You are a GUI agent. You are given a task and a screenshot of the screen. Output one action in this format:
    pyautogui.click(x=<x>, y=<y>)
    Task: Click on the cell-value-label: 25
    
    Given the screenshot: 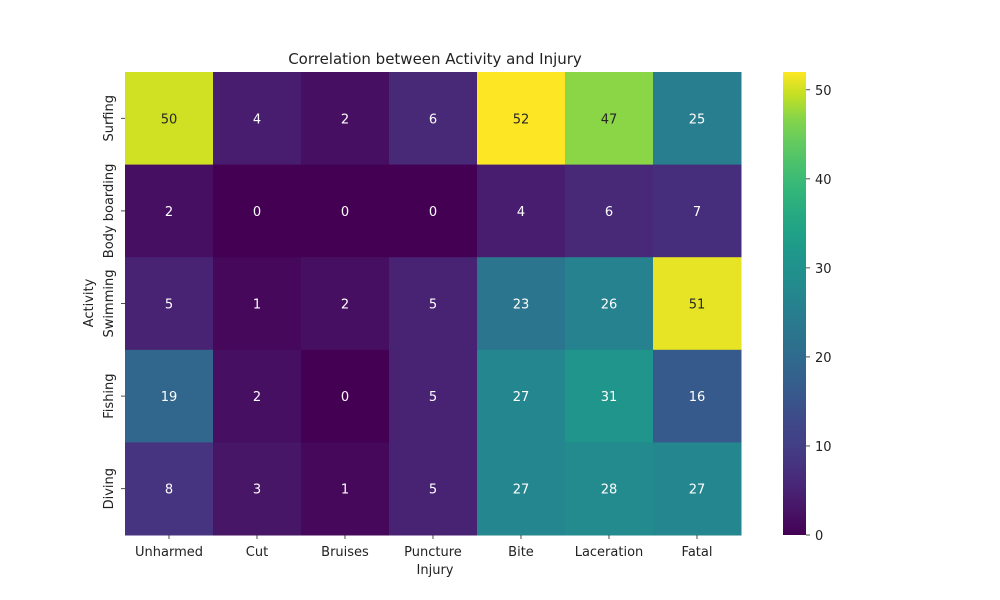 What is the action you would take?
    pyautogui.click(x=697, y=119)
    